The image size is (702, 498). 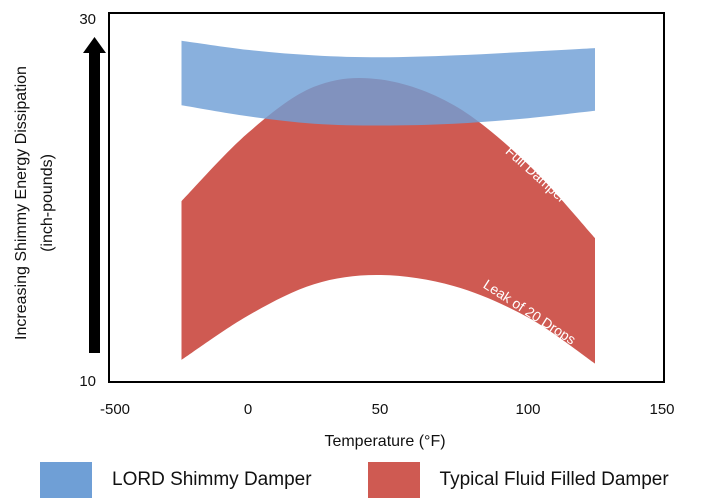 I want to click on y-tick-label-bottom: 10, so click(x=87, y=381).